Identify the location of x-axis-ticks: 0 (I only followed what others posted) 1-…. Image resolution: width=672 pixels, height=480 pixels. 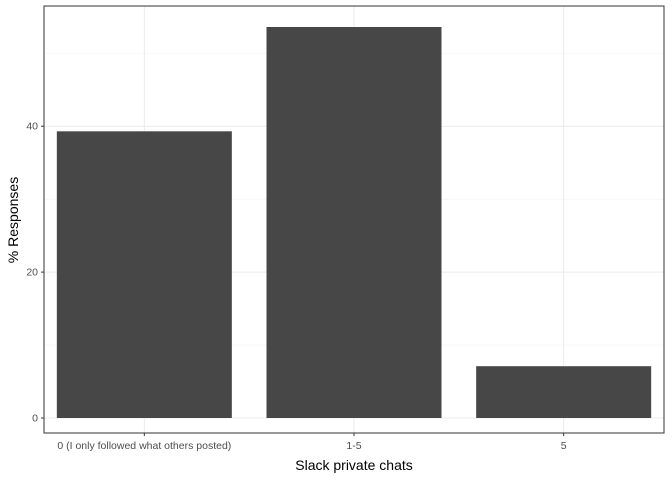
(312, 442).